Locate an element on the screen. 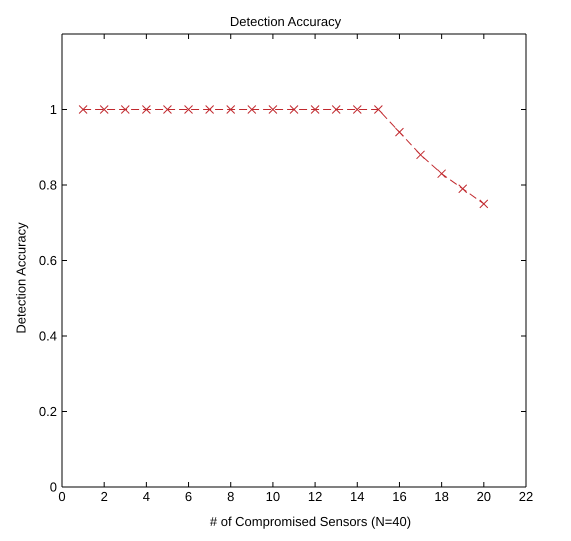 This screenshot has width=571, height=541. x-tick-label: 12 is located at coordinates (315, 496).